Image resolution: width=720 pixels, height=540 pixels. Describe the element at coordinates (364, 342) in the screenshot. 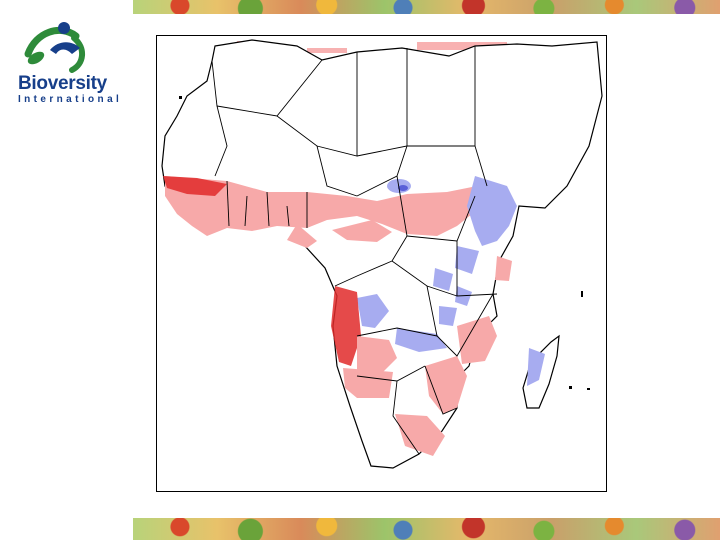

I see `angola-increase-zone` at that location.